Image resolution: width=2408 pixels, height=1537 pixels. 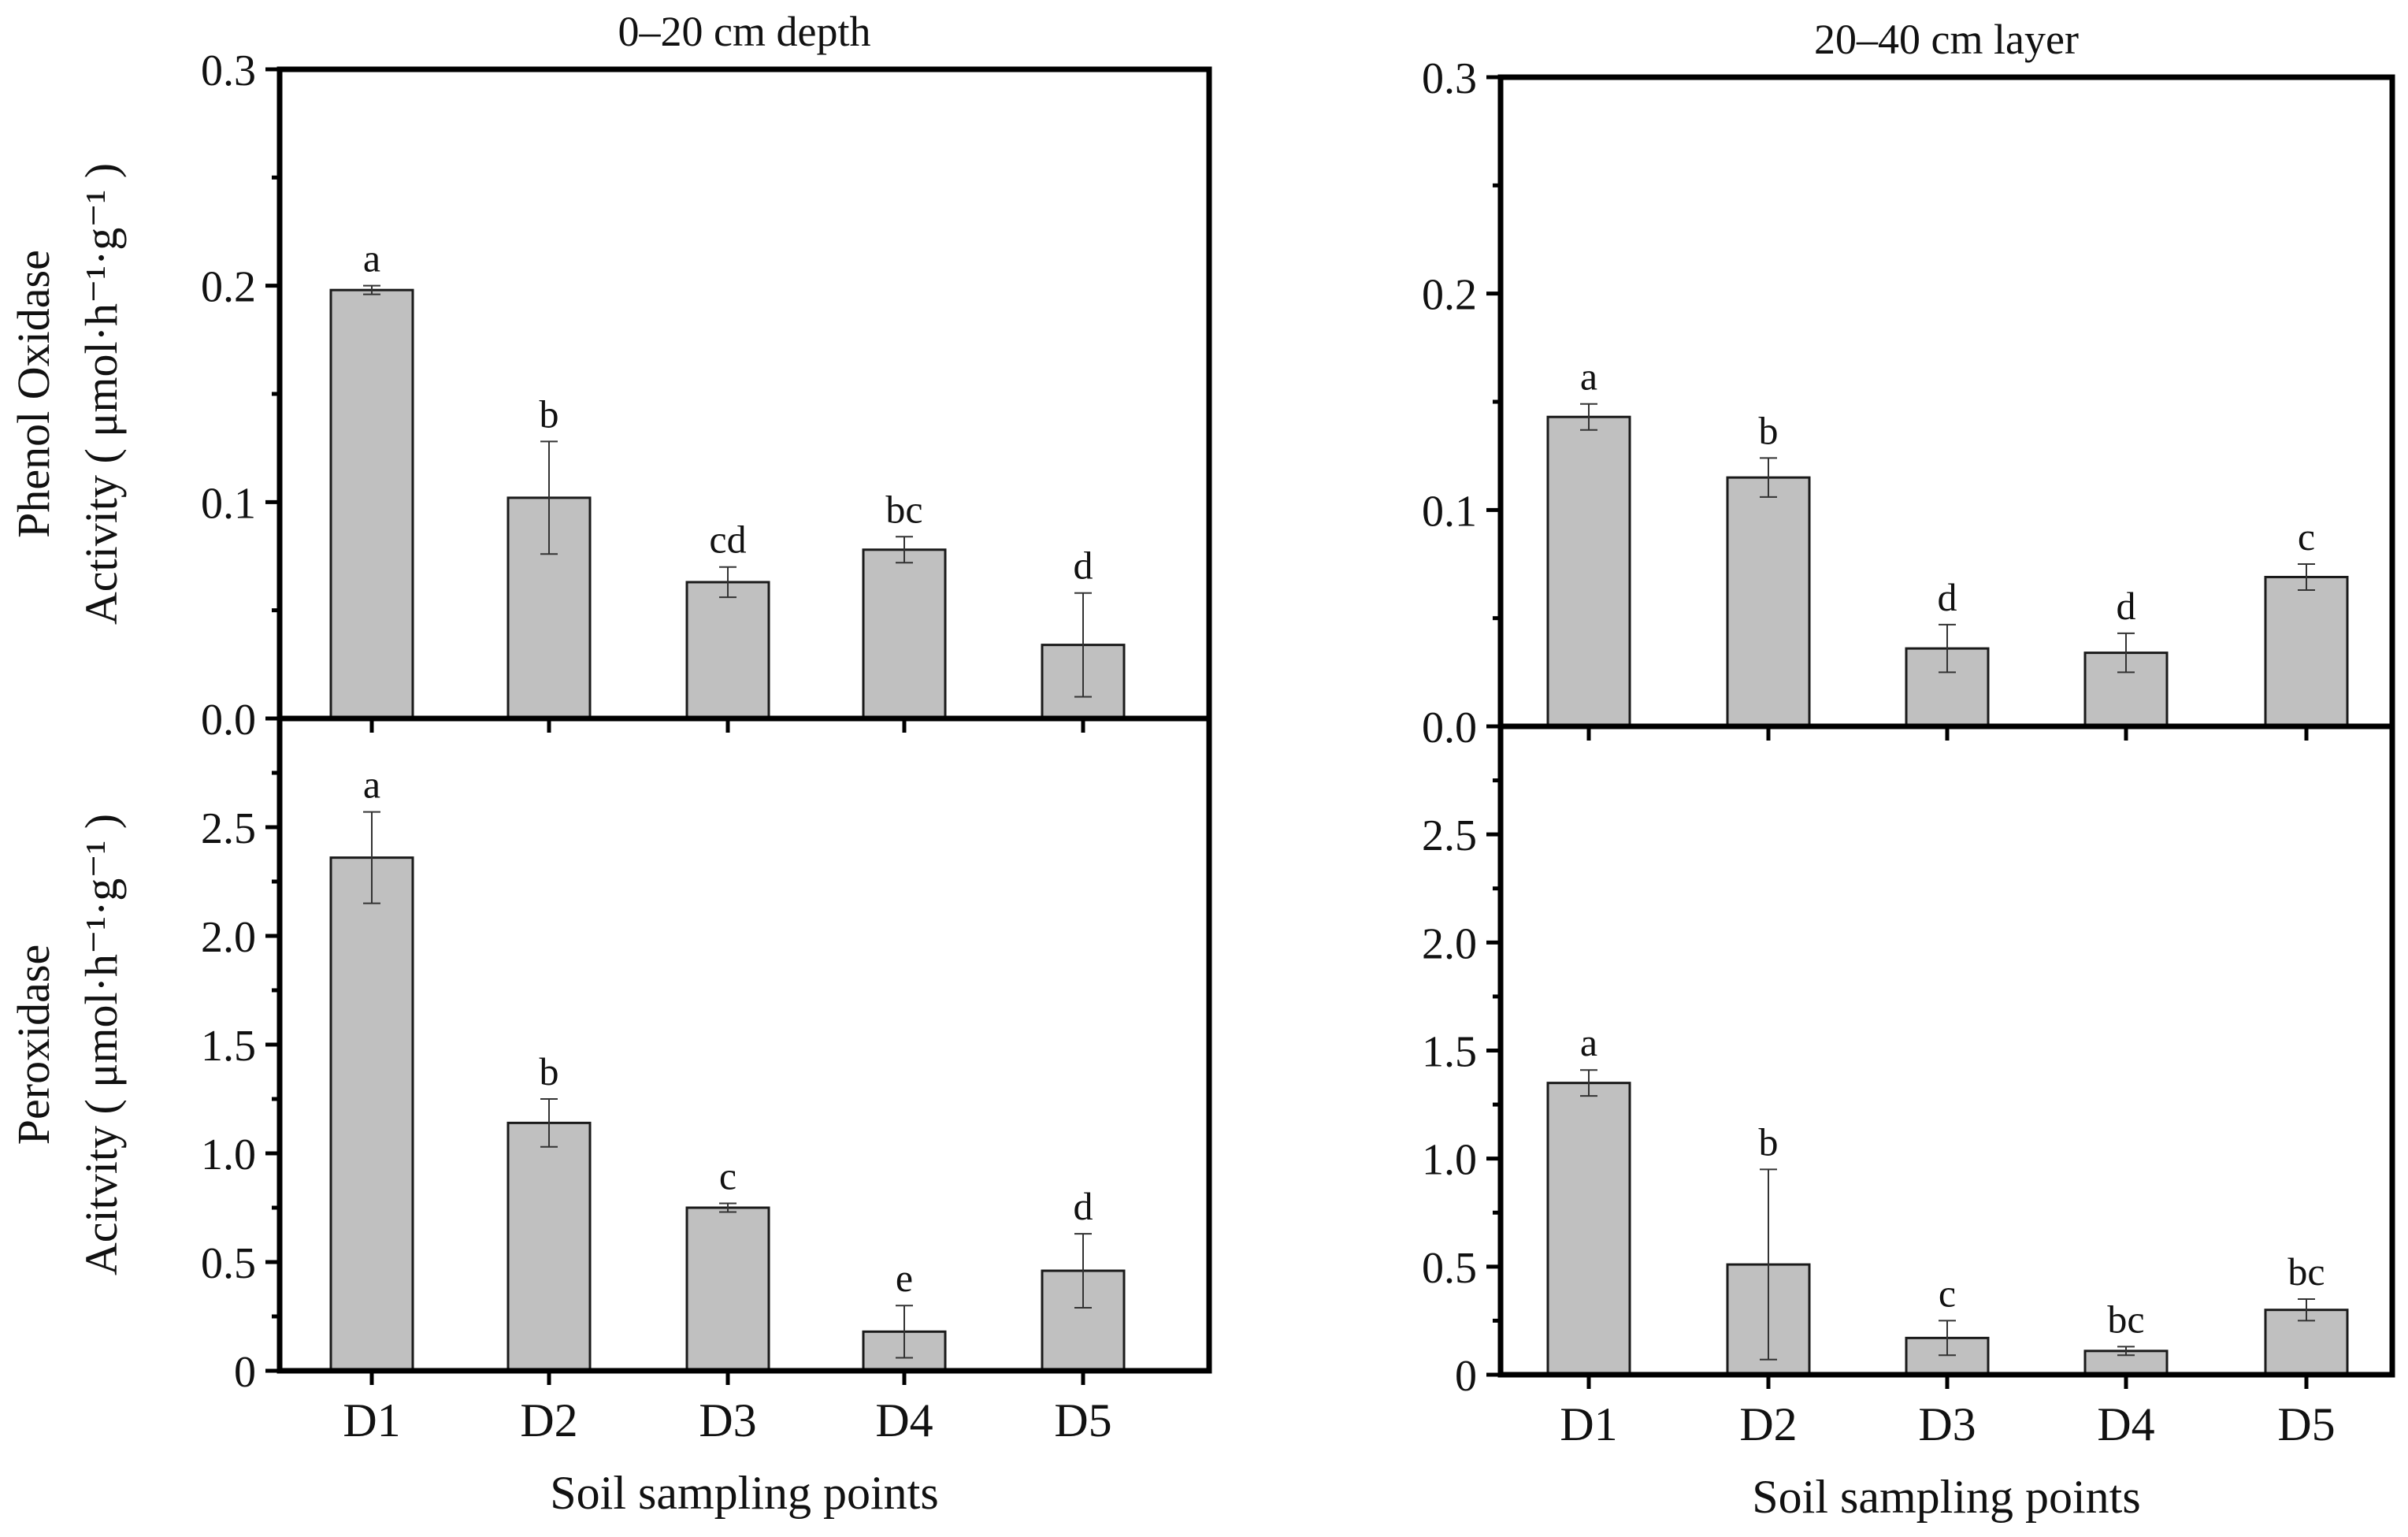 I want to click on significance-label: e, so click(x=904, y=1278).